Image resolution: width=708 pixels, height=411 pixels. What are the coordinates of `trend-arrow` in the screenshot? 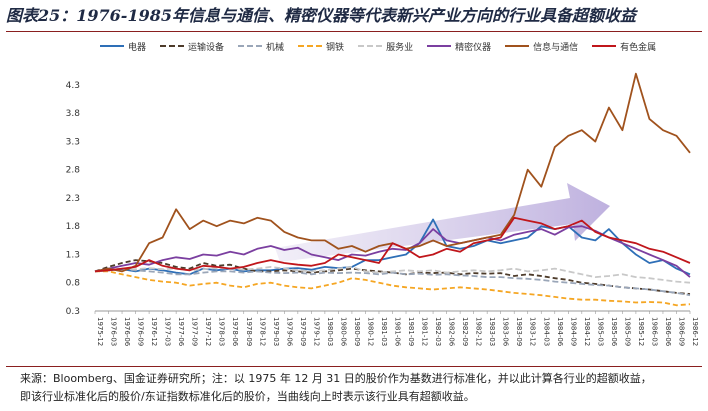 It's located at (442, 222).